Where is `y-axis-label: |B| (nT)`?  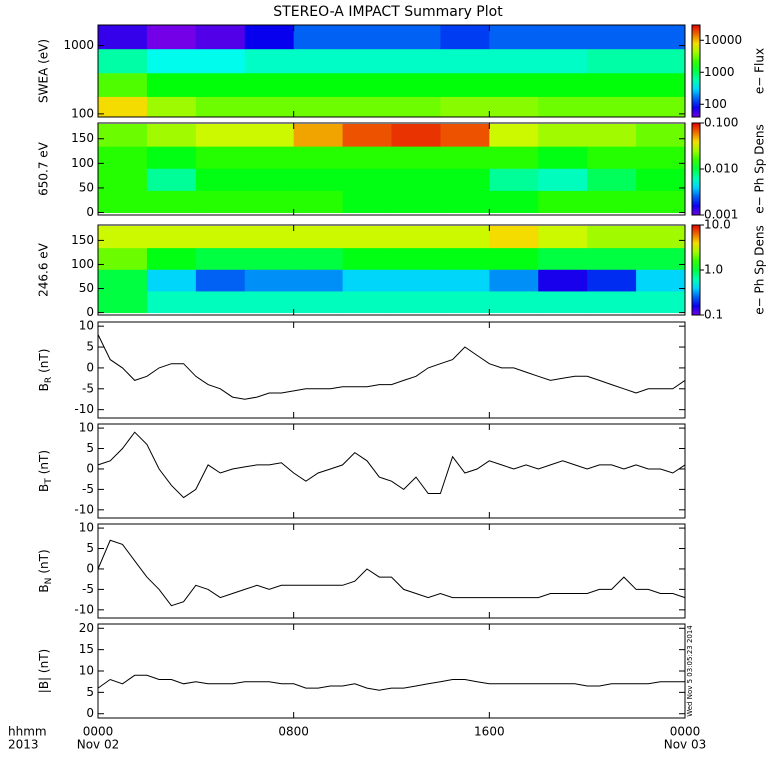 y-axis-label: |B| (nT) is located at coordinates (44, 671).